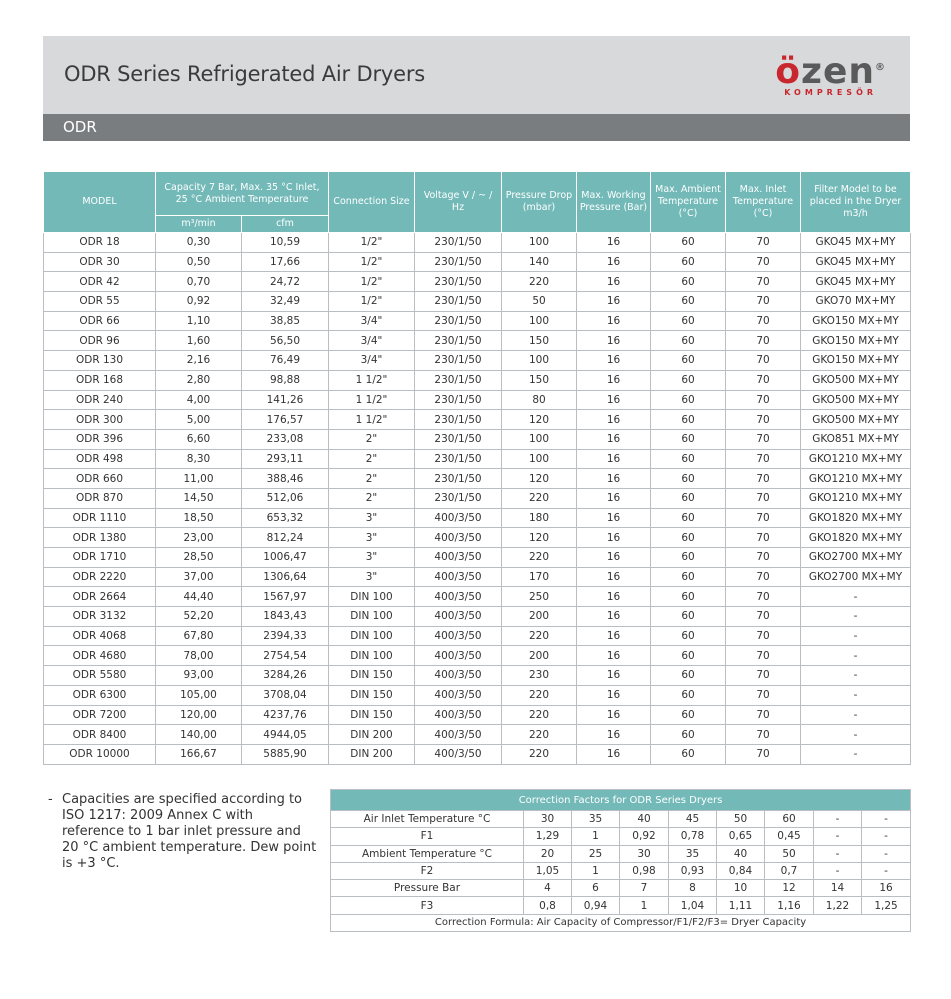  Describe the element at coordinates (692, 871) in the screenshot. I see `correction-value: 0,93` at that location.